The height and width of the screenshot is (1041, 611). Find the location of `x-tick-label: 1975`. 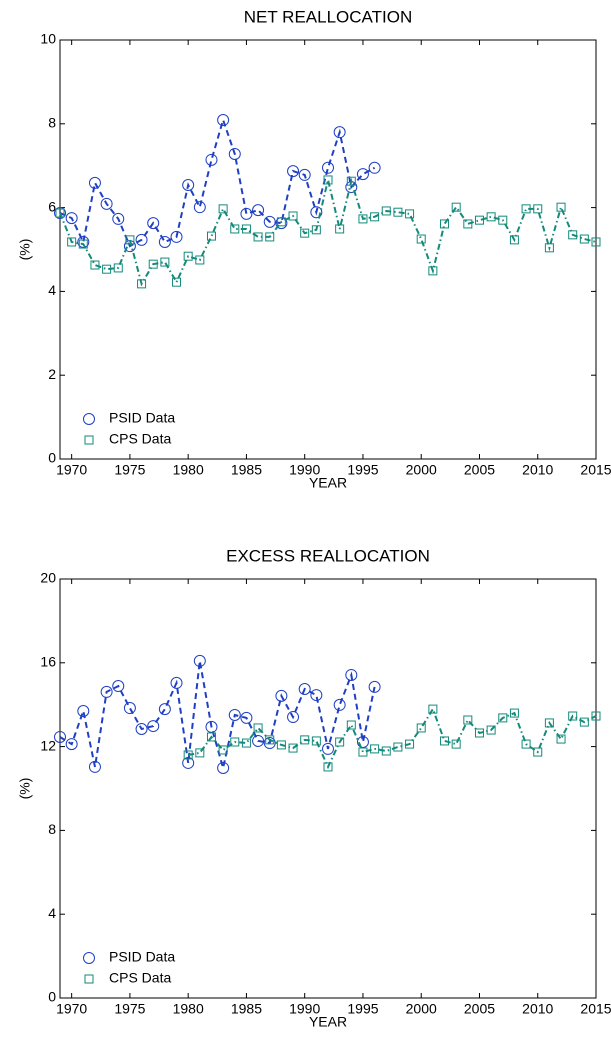

x-tick-label: 1975 is located at coordinates (129, 470).